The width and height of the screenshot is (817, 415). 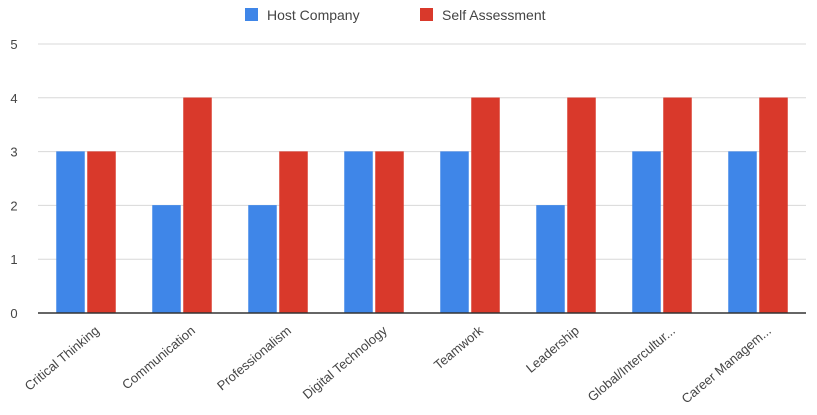 What do you see at coordinates (13, 313) in the screenshot?
I see `y-tick-label: 0` at bounding box center [13, 313].